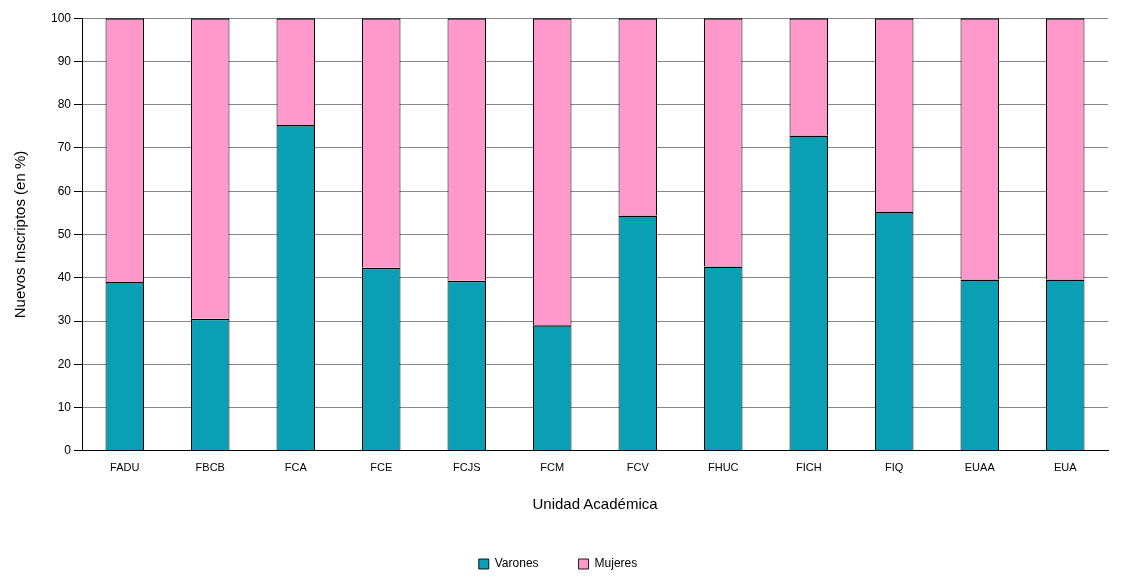 This screenshot has height=588, width=1131. Describe the element at coordinates (296, 467) in the screenshot. I see `x-tick-label: FCA` at that location.